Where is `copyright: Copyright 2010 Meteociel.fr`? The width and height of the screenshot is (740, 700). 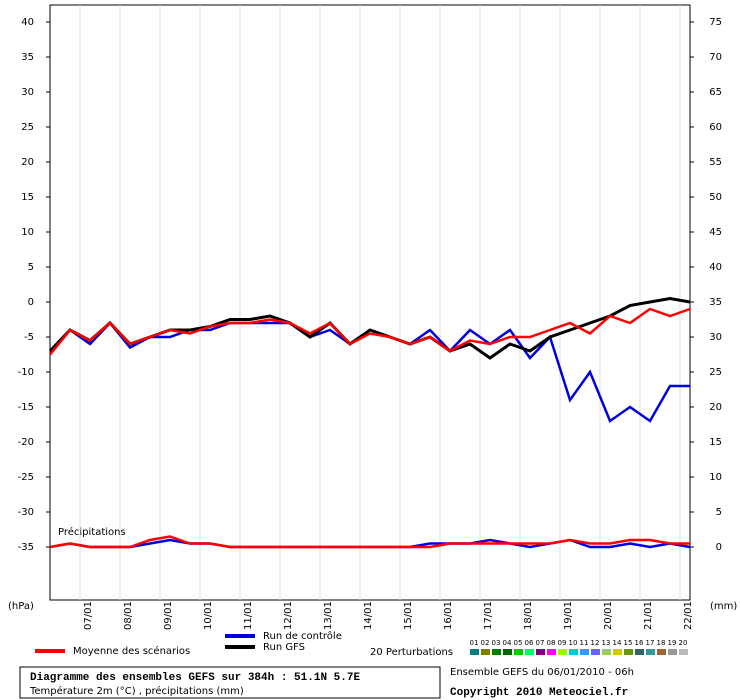 copyright: Copyright 2010 Meteociel.fr is located at coordinates (539, 693).